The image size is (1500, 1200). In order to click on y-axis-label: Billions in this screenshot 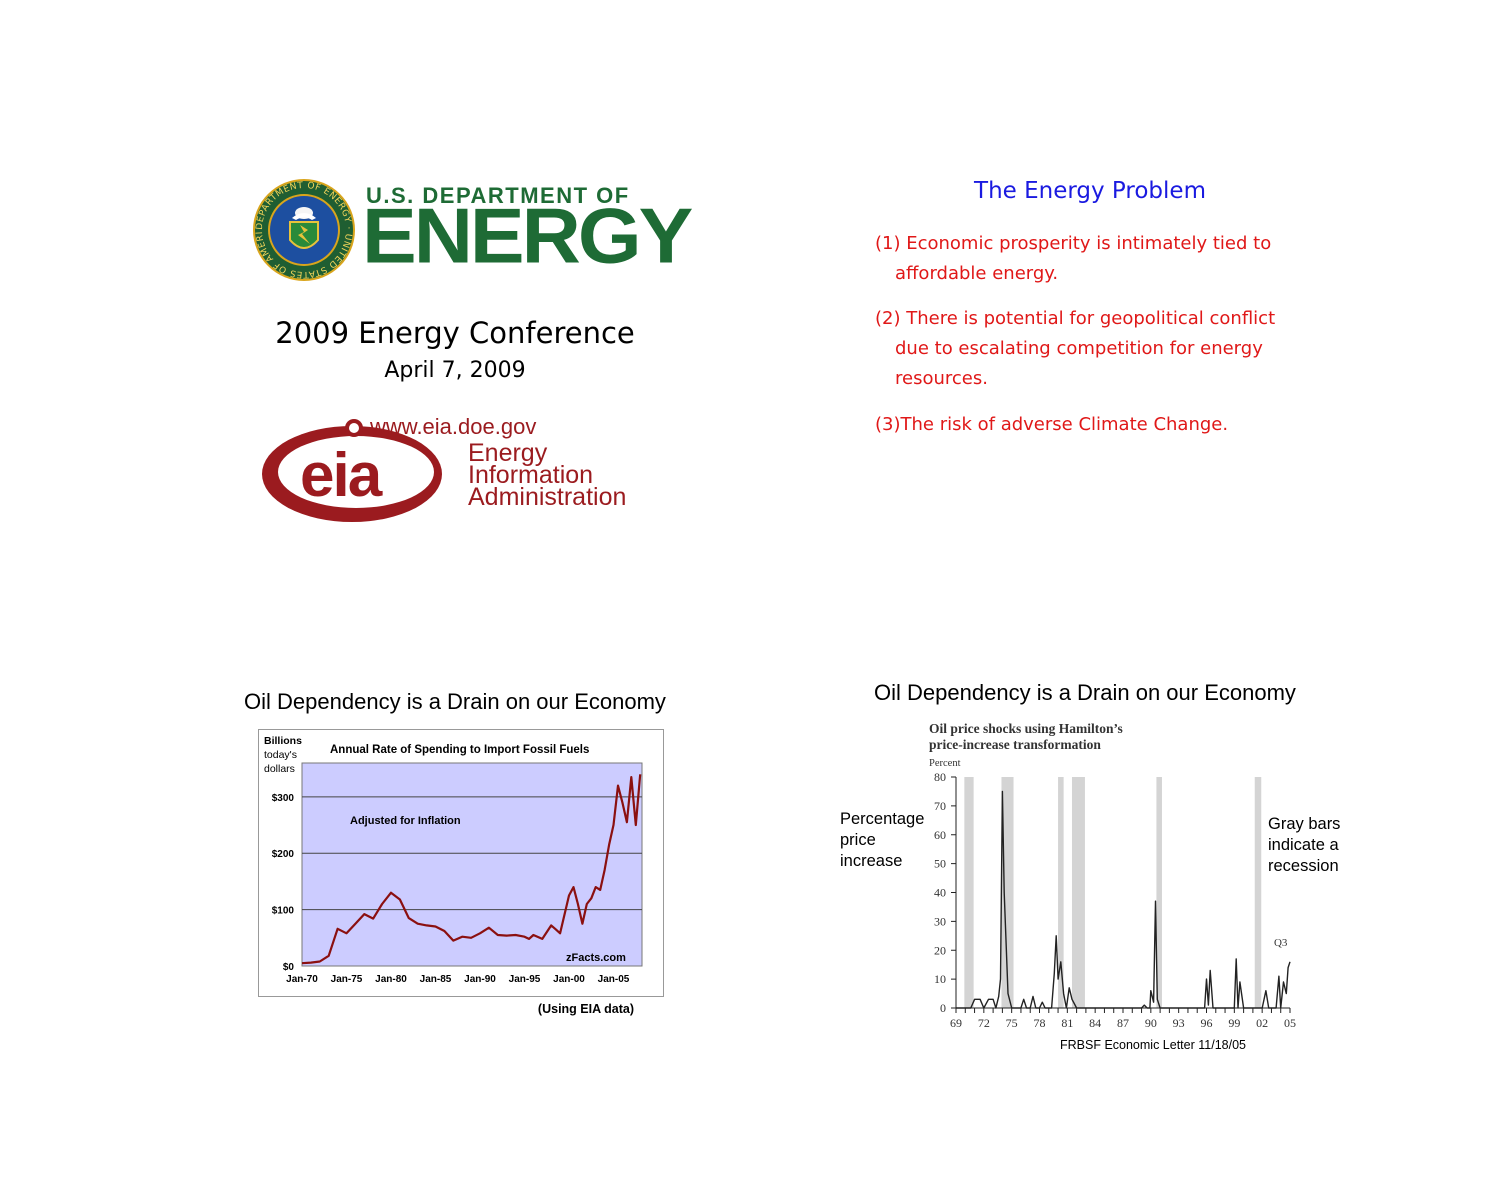, I will do `click(283, 741)`.